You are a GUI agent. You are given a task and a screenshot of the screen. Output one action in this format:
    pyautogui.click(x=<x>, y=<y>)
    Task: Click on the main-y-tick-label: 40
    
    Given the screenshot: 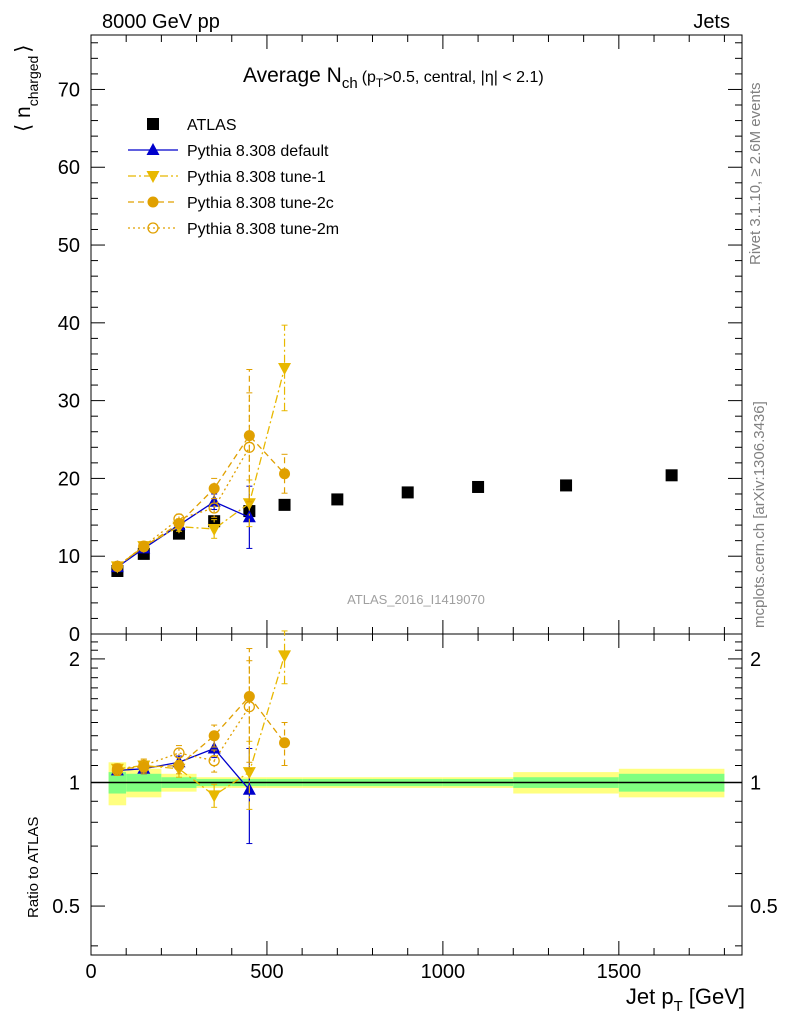 What is the action you would take?
    pyautogui.click(x=69, y=324)
    